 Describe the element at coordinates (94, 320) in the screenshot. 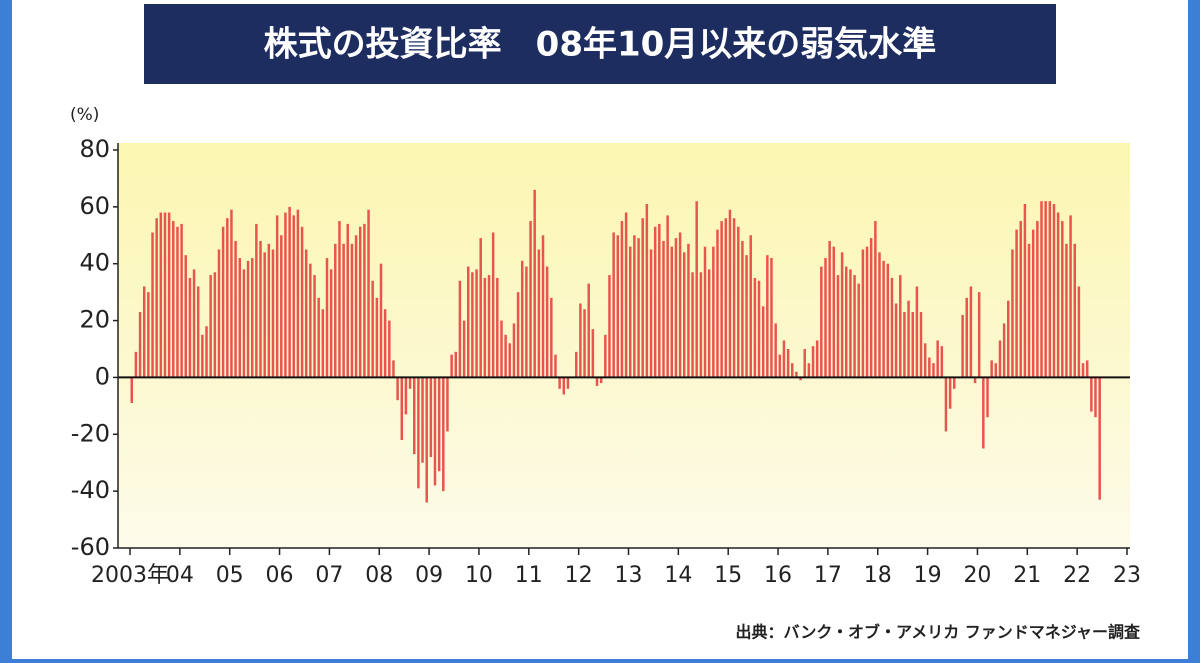

I see `y-tick-label: 20` at that location.